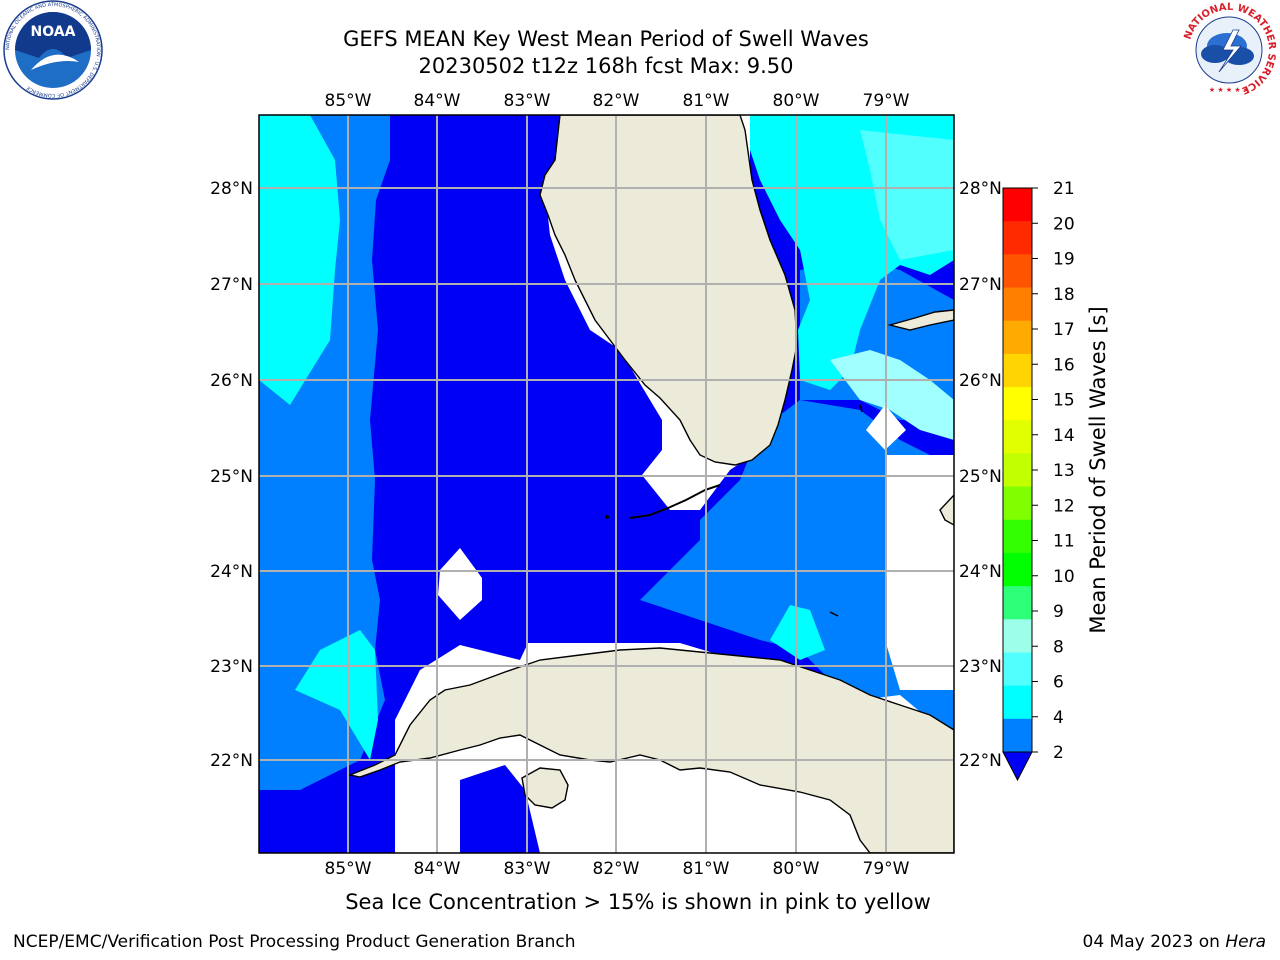  What do you see at coordinates (1058, 753) in the screenshot?
I see `colorbar-tick-label: 2` at bounding box center [1058, 753].